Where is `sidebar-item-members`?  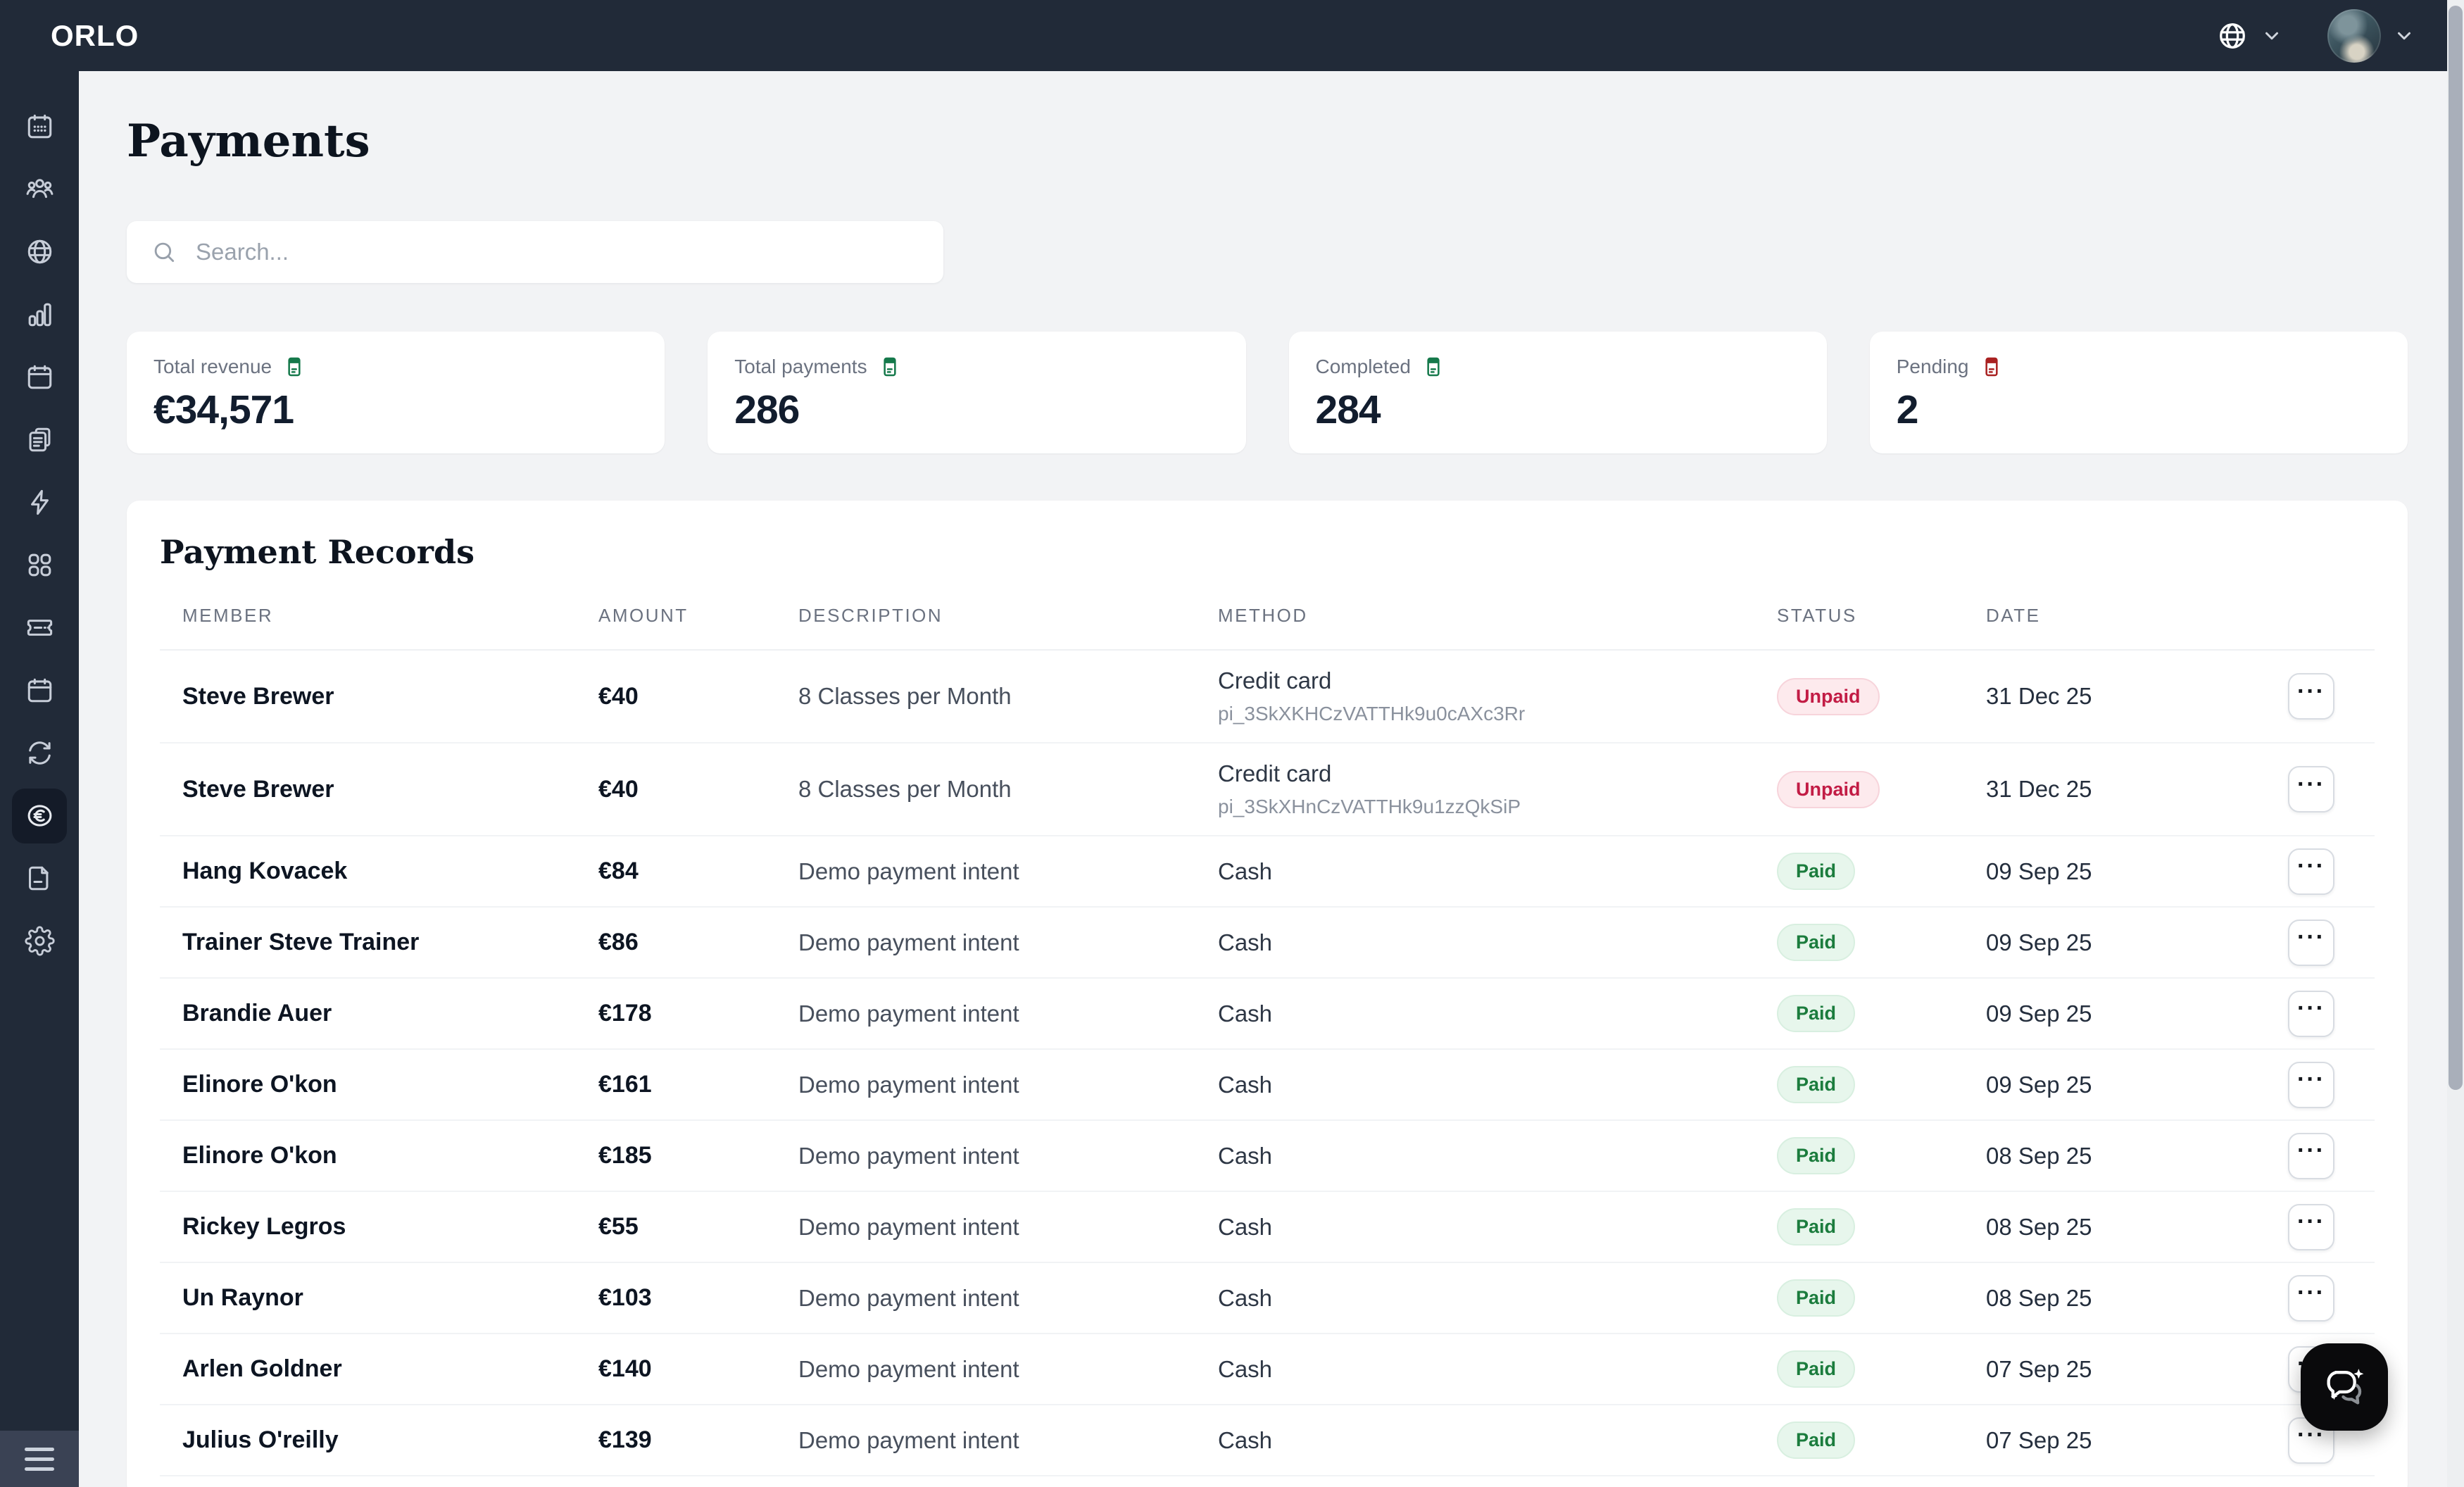
sidebar-item-members is located at coordinates (39, 189).